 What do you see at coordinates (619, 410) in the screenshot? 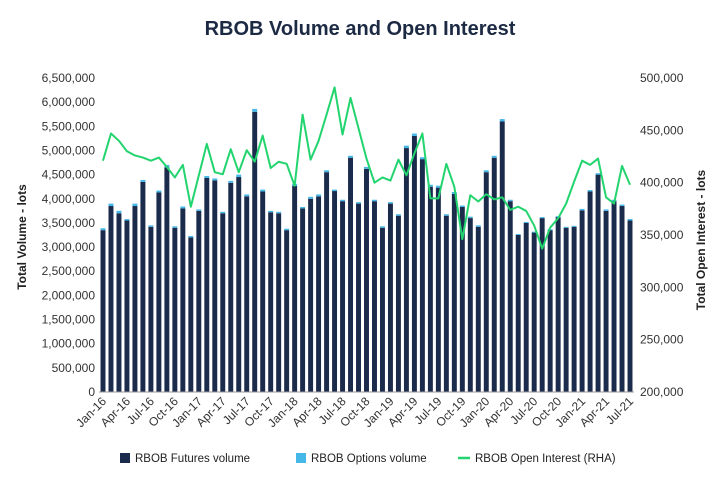
I see `x-axis-tick-label: Jul-21` at bounding box center [619, 410].